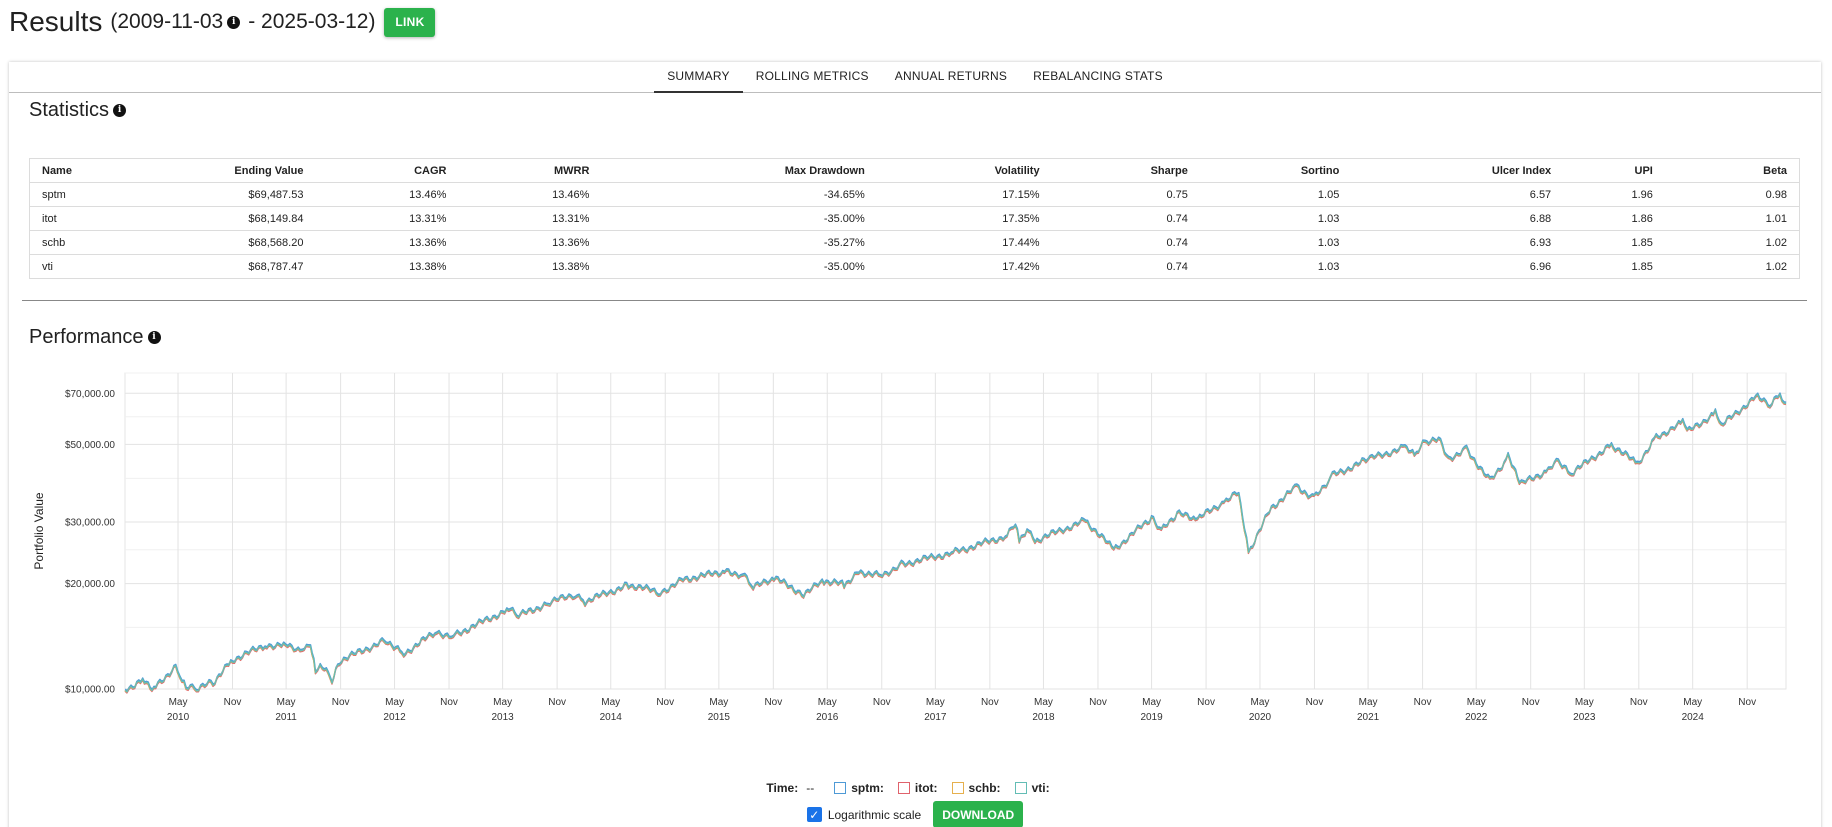 This screenshot has height=827, width=1832. I want to click on table-cell: 13.36%, so click(387, 242).